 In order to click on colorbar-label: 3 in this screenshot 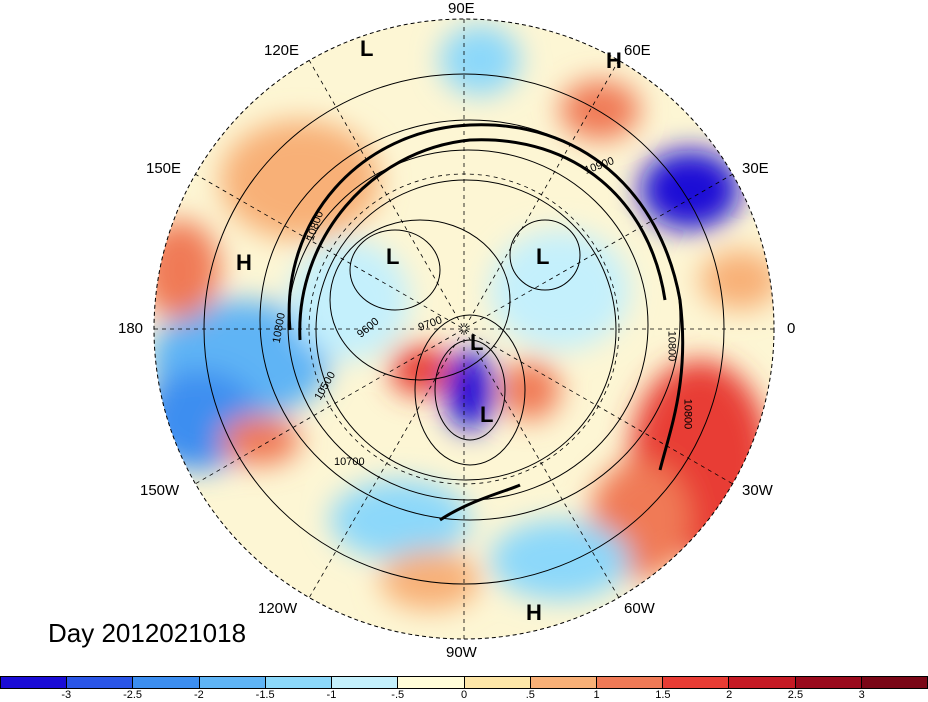, I will do `click(861, 695)`.